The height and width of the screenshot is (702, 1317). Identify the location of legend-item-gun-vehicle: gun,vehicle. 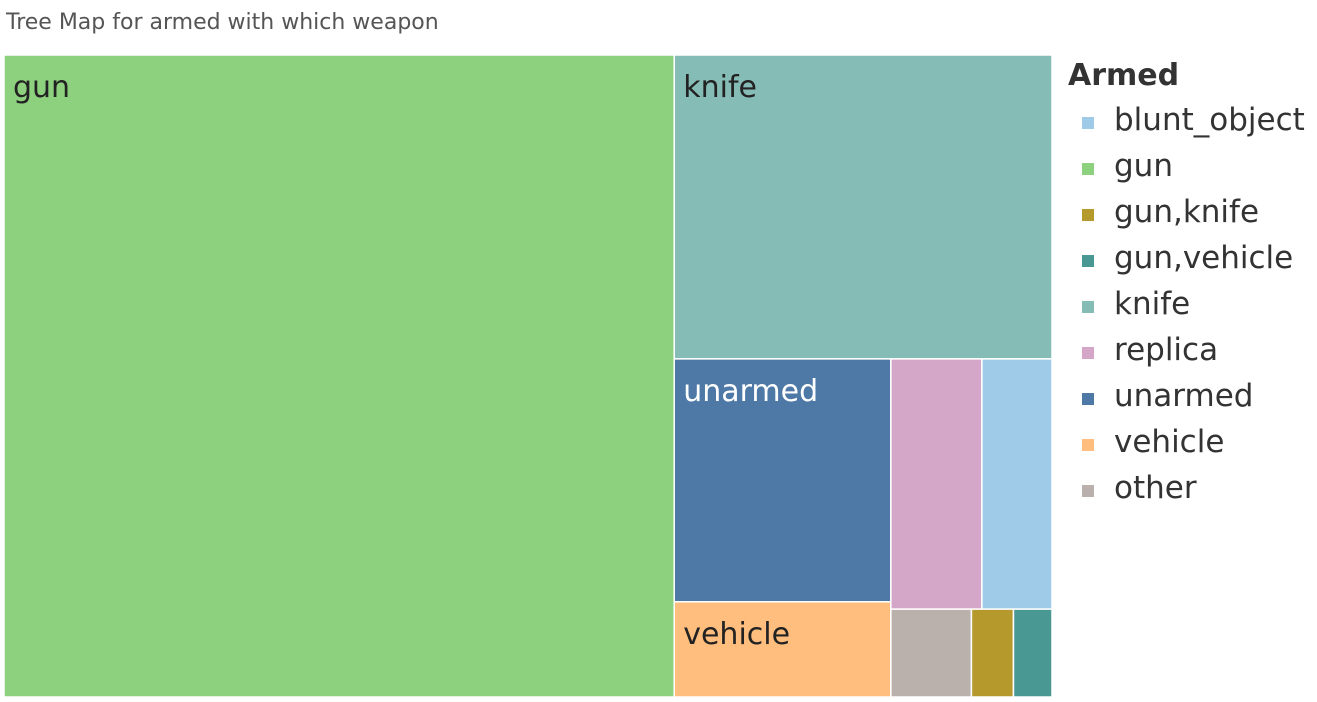
(1180, 258).